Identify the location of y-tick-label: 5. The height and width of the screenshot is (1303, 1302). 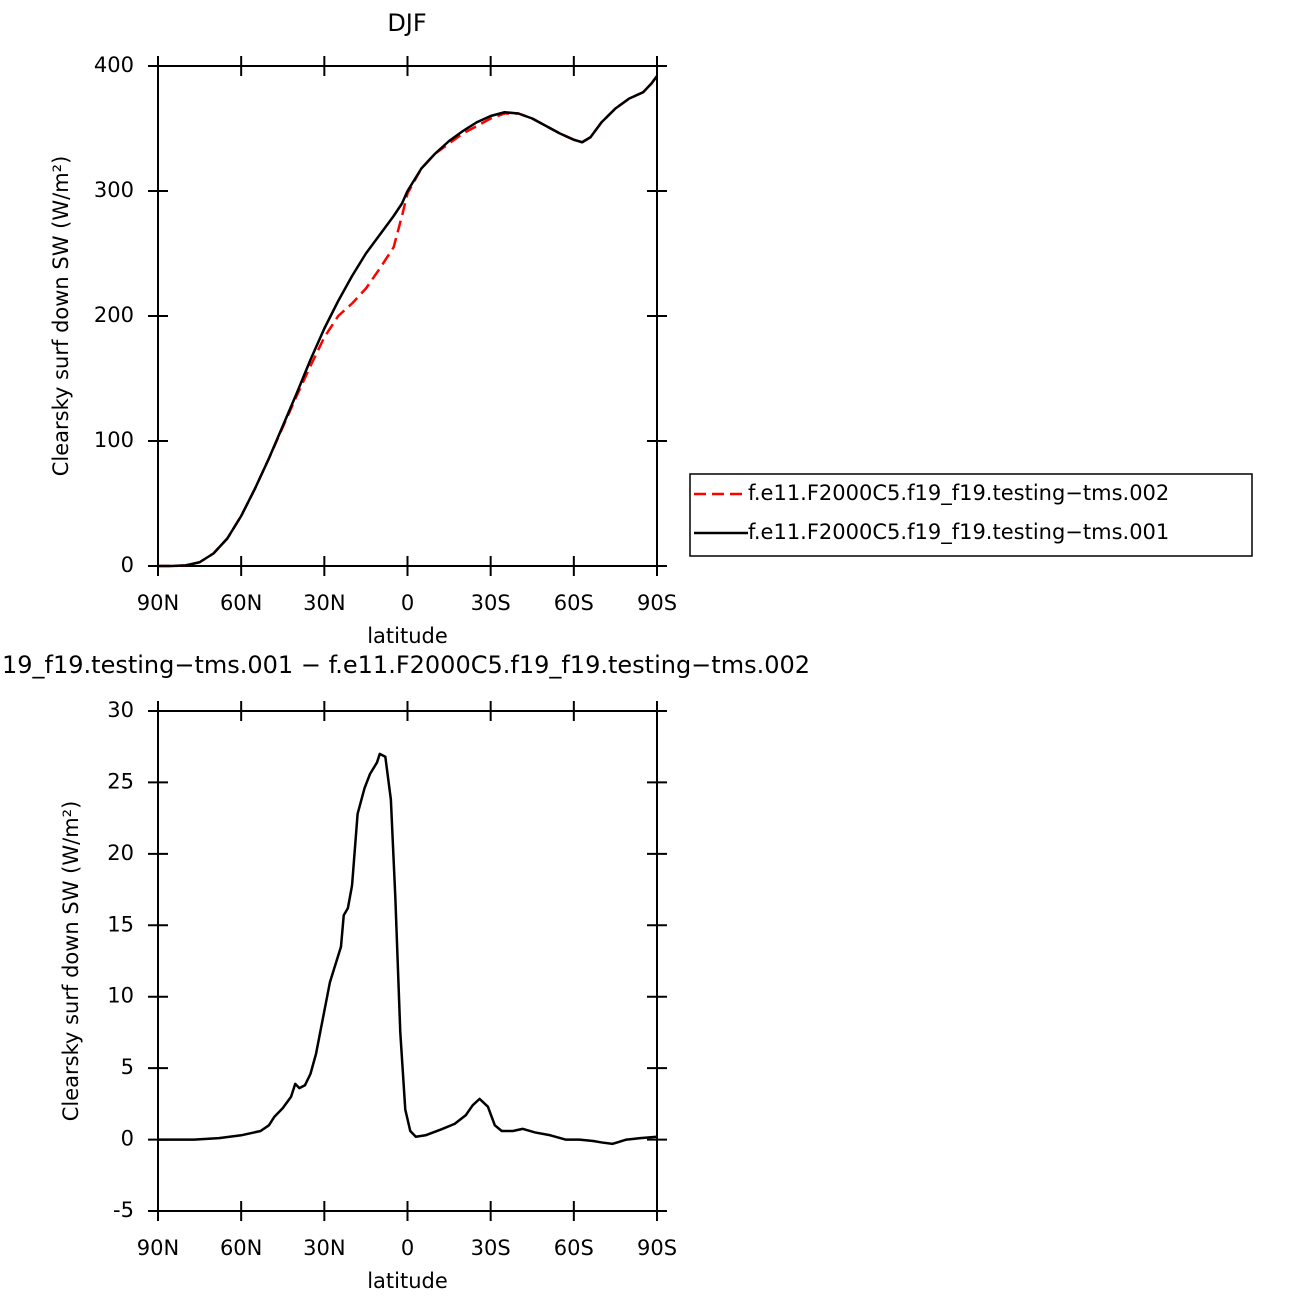
(127, 1067).